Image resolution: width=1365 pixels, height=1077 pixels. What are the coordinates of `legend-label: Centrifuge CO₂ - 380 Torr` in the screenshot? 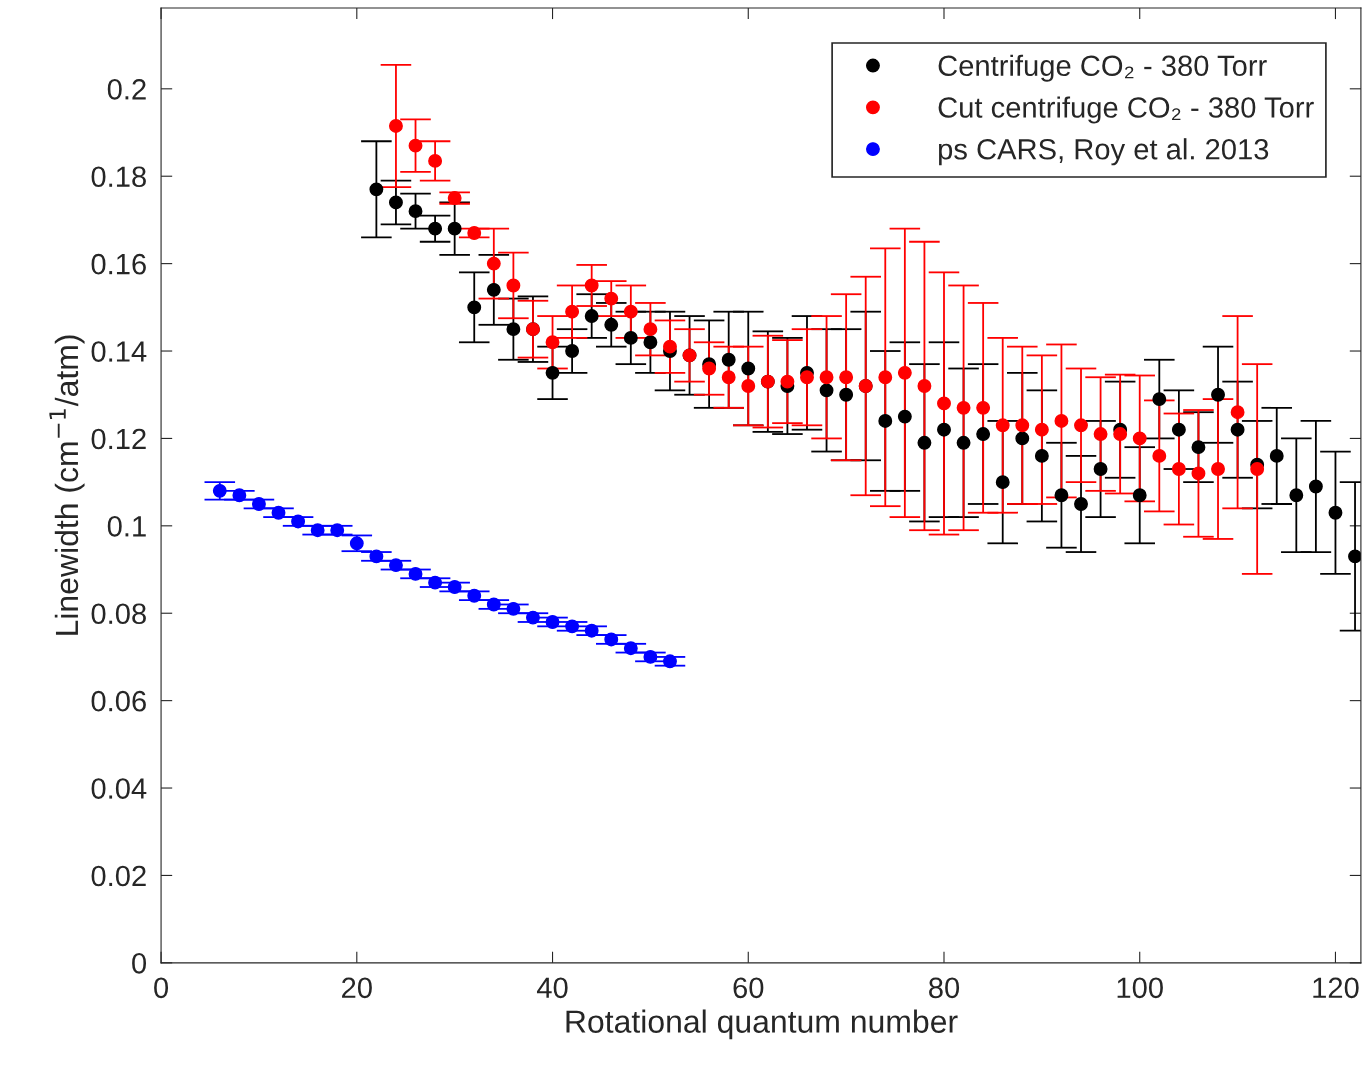 It's located at (1102, 68).